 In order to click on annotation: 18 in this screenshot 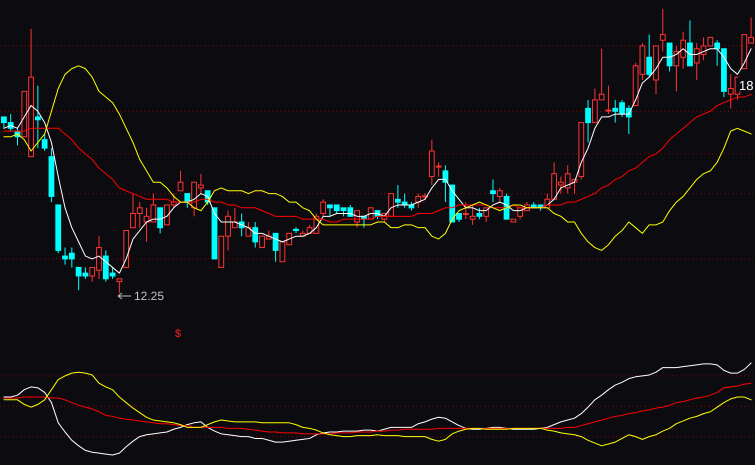, I will do `click(746, 85)`.